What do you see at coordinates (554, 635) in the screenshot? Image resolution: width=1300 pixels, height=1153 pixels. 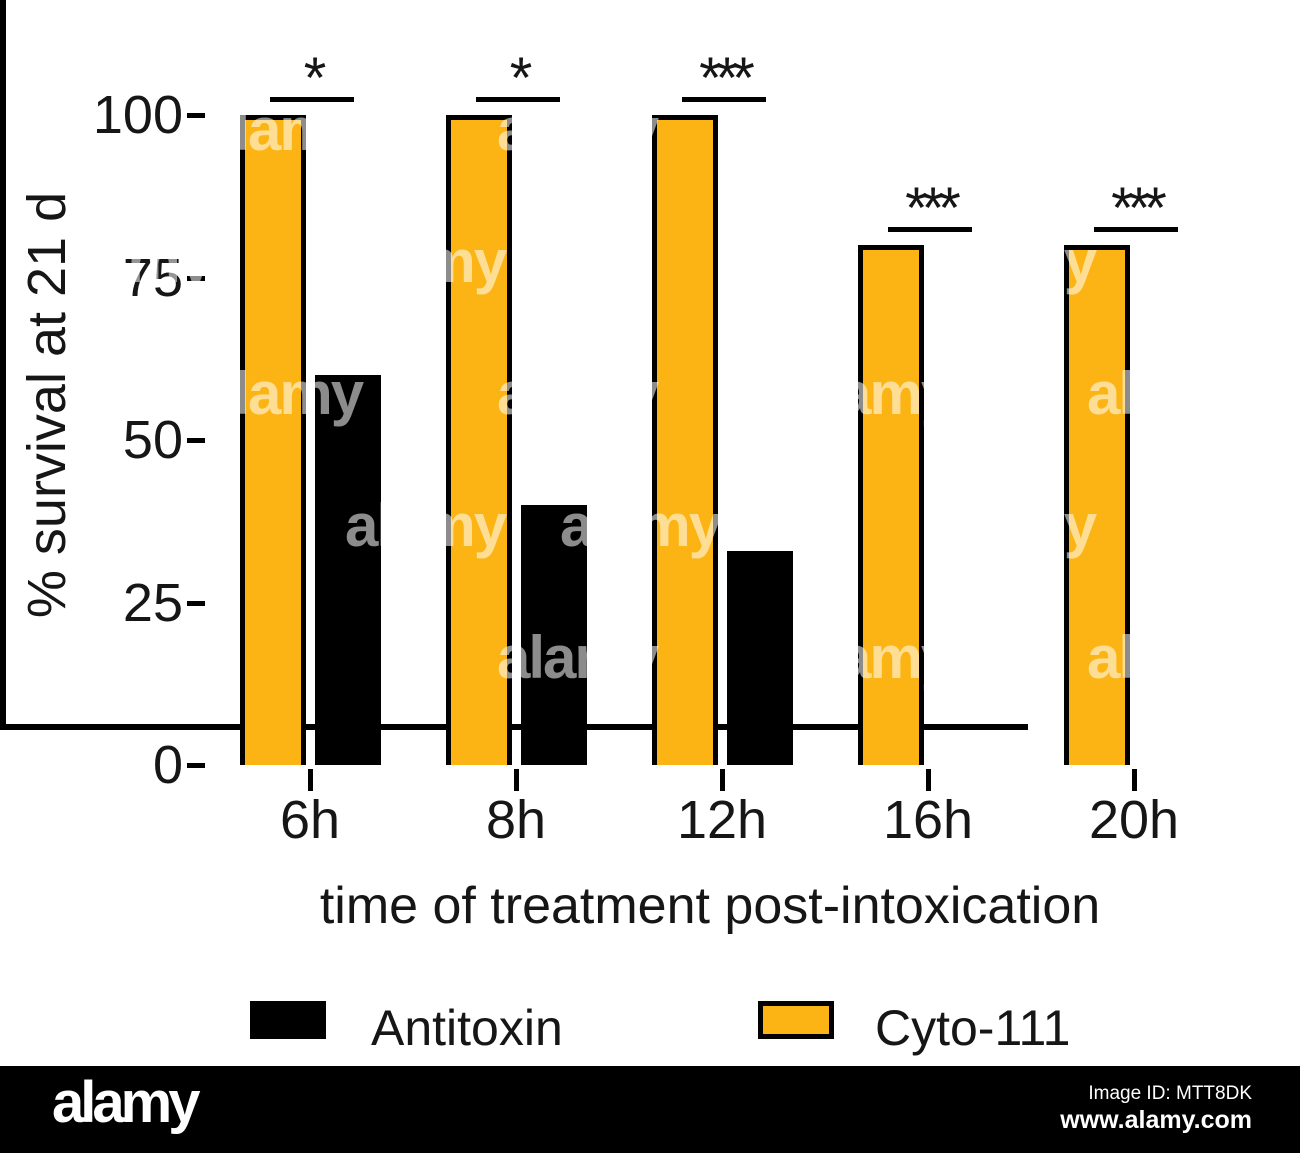 I see `bar-antitoxin-8h` at bounding box center [554, 635].